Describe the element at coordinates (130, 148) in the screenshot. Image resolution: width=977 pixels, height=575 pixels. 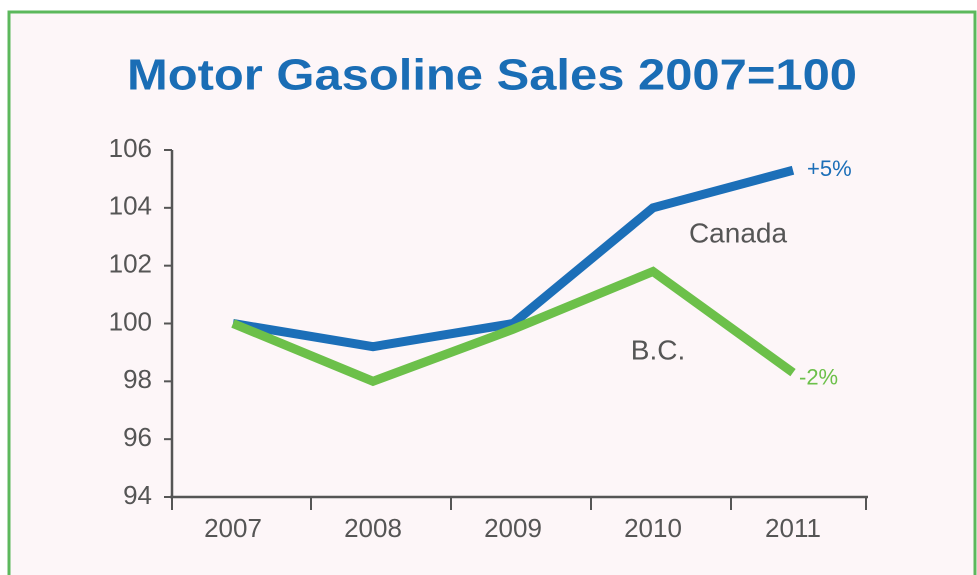
I see `y-tick-label: 106` at that location.